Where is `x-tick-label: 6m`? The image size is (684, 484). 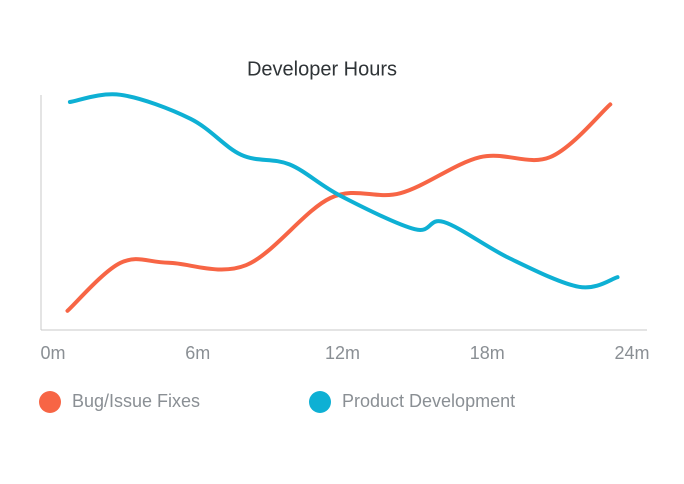 x-tick-label: 6m is located at coordinates (197, 353).